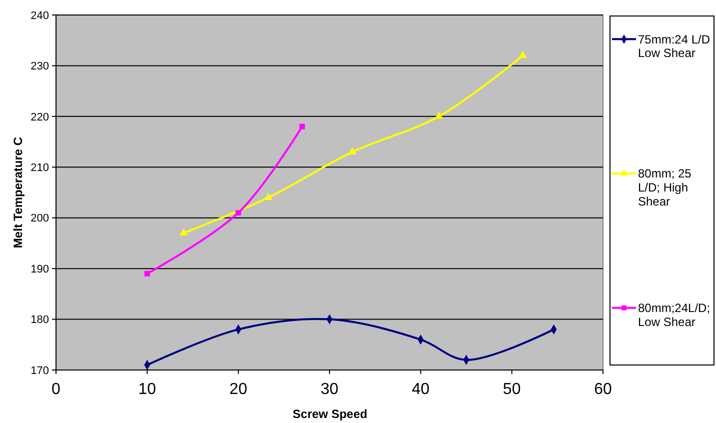 The height and width of the screenshot is (423, 716). Describe the element at coordinates (147, 389) in the screenshot. I see `x-tick-label: 10` at that location.